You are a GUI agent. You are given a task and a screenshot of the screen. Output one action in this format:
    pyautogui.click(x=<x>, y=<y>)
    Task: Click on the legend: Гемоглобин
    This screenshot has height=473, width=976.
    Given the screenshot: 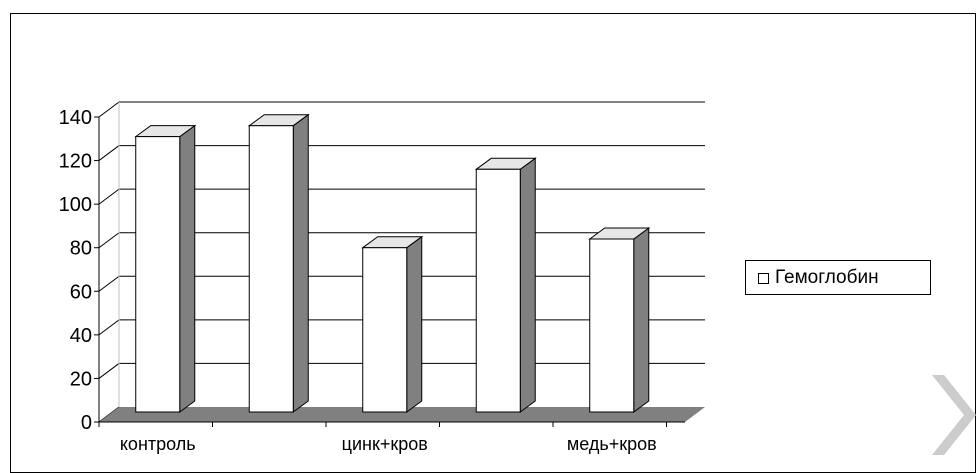 What is the action you would take?
    pyautogui.click(x=838, y=277)
    